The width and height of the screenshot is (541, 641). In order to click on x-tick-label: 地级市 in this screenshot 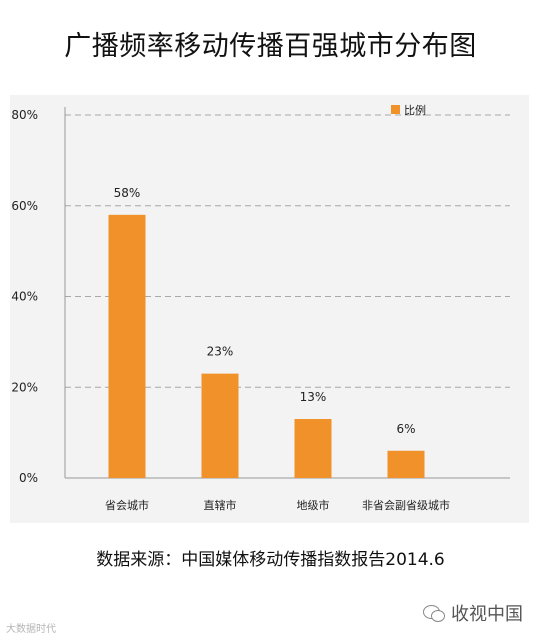, I will do `click(313, 505)`.